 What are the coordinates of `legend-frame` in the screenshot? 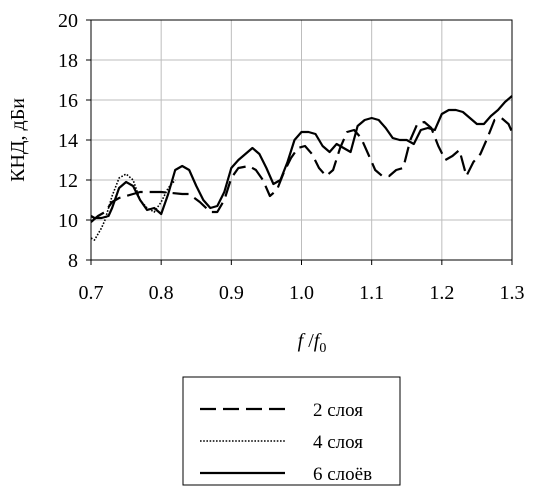 It's located at (291, 431).